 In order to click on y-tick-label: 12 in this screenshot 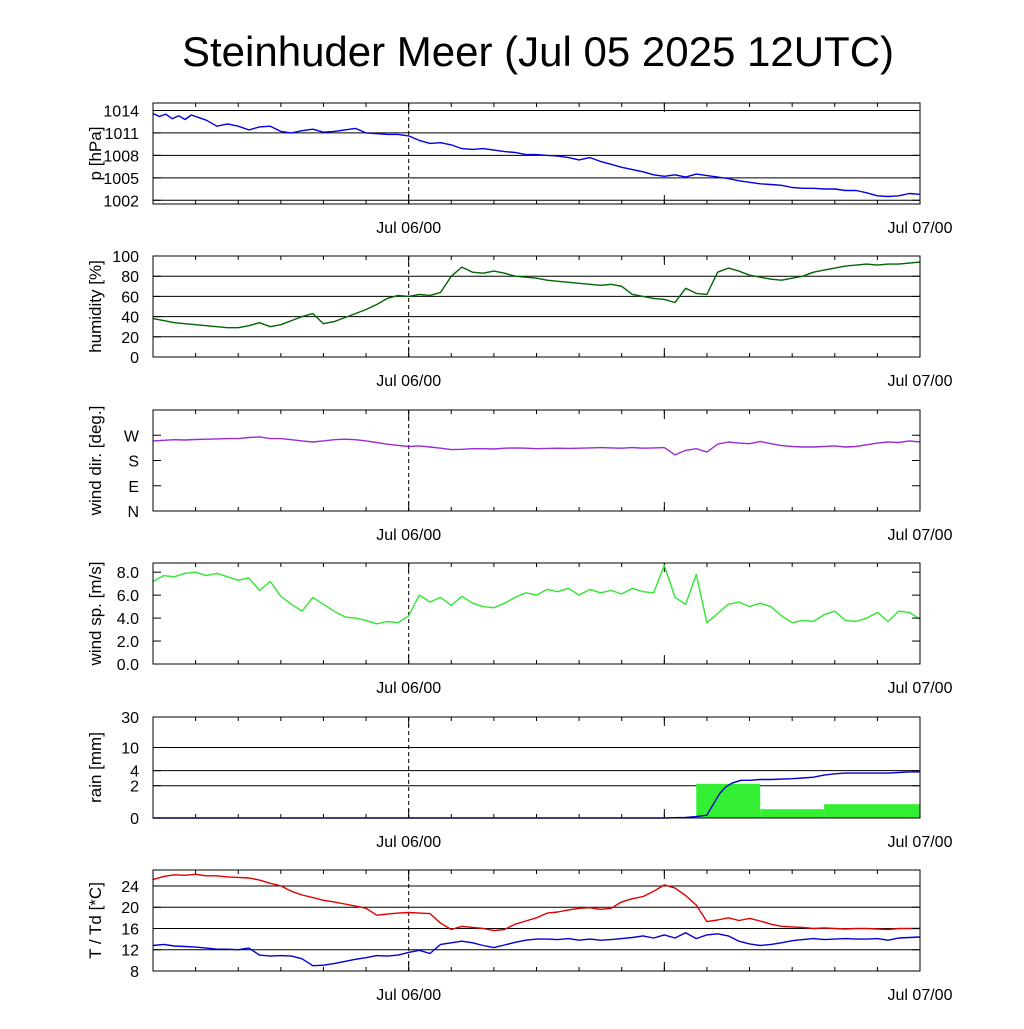, I will do `click(130, 951)`.